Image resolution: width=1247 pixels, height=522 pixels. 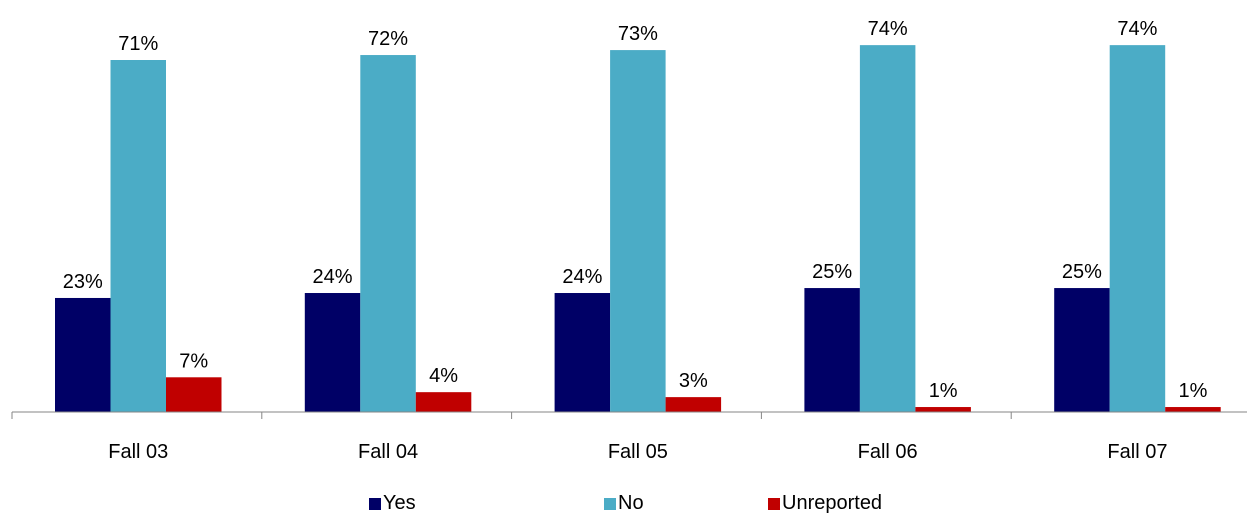 I want to click on legend-label-unreported: Unreported, so click(x=832, y=503).